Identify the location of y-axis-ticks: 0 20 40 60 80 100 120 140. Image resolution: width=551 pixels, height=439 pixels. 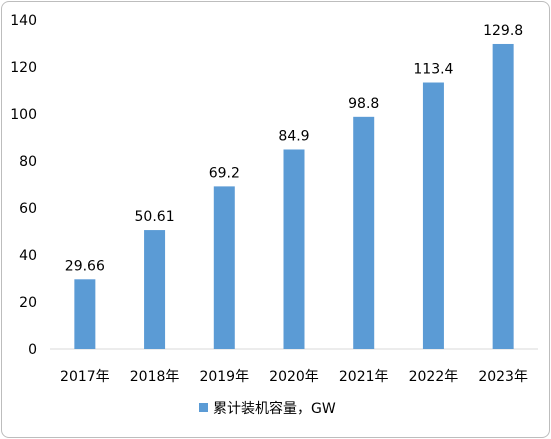
(23, 185).